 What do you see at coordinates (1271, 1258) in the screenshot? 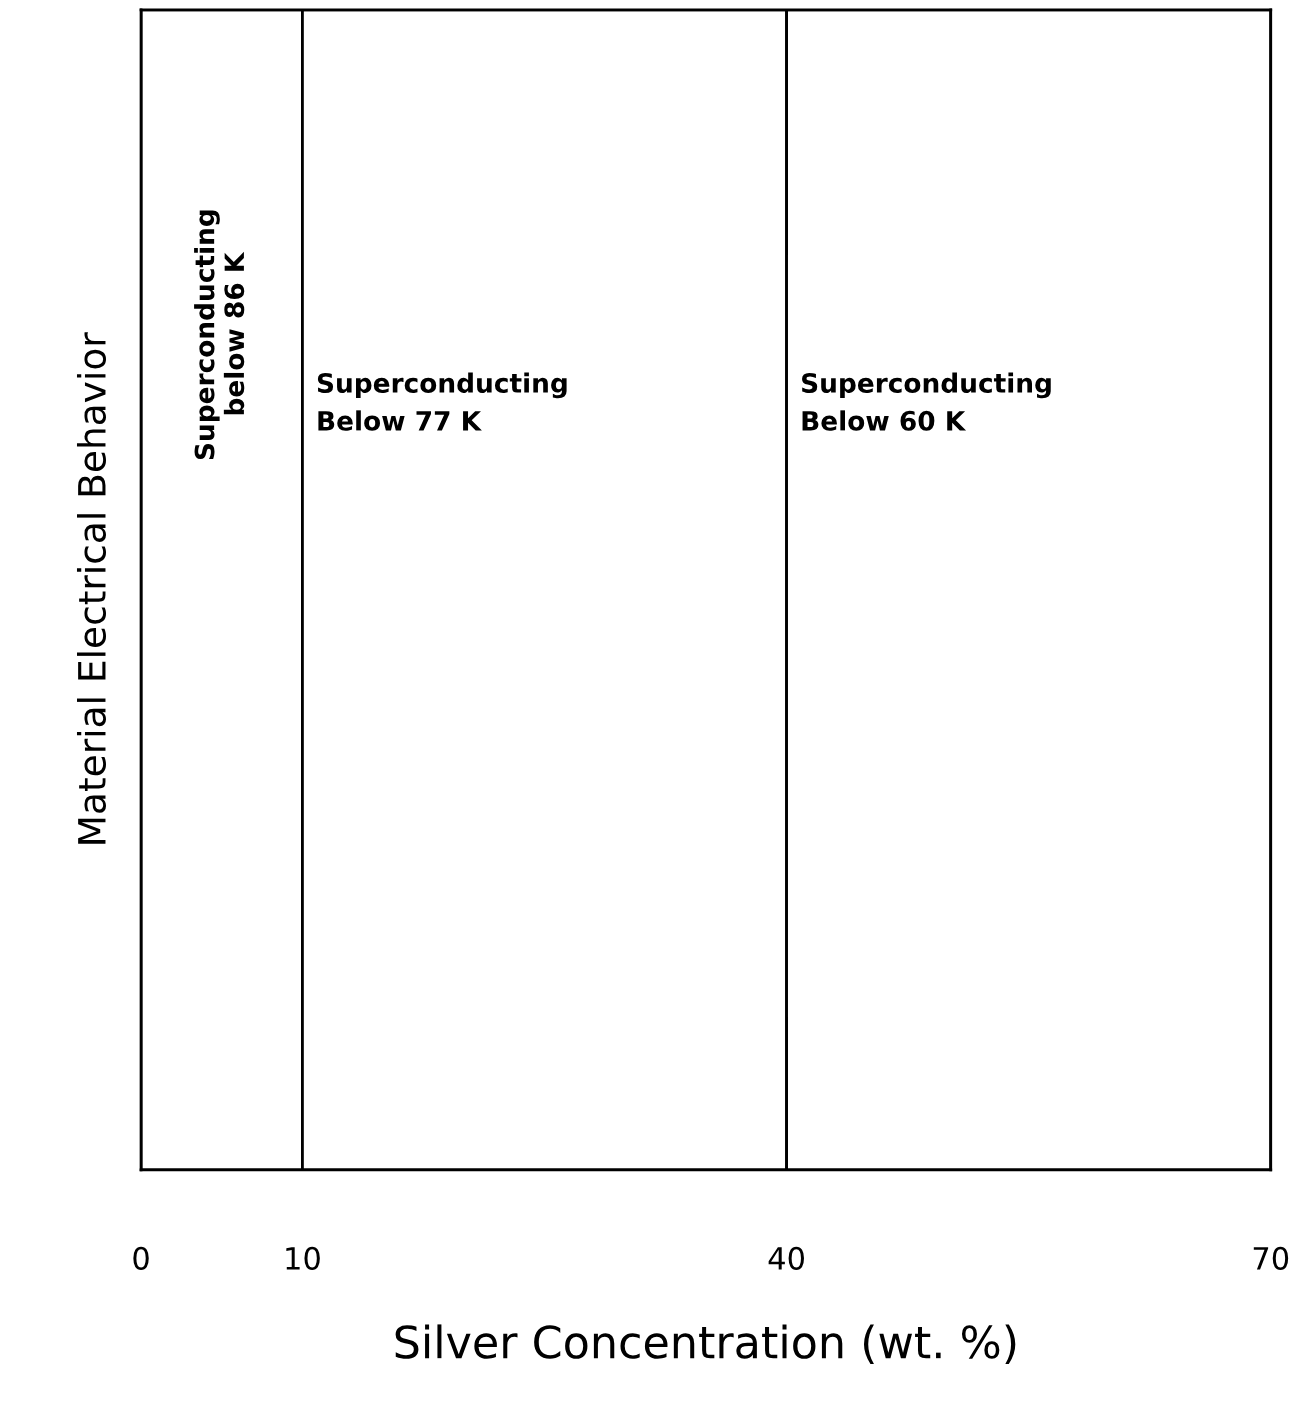
I see `x-tick-label: 70` at bounding box center [1271, 1258].